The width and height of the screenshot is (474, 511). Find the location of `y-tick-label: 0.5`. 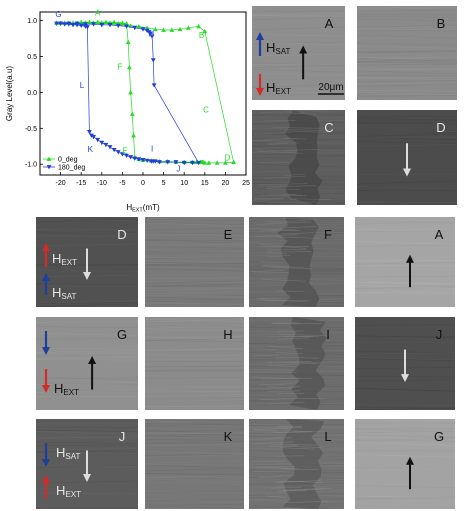

y-tick-label: 0.5 is located at coordinates (32, 57).